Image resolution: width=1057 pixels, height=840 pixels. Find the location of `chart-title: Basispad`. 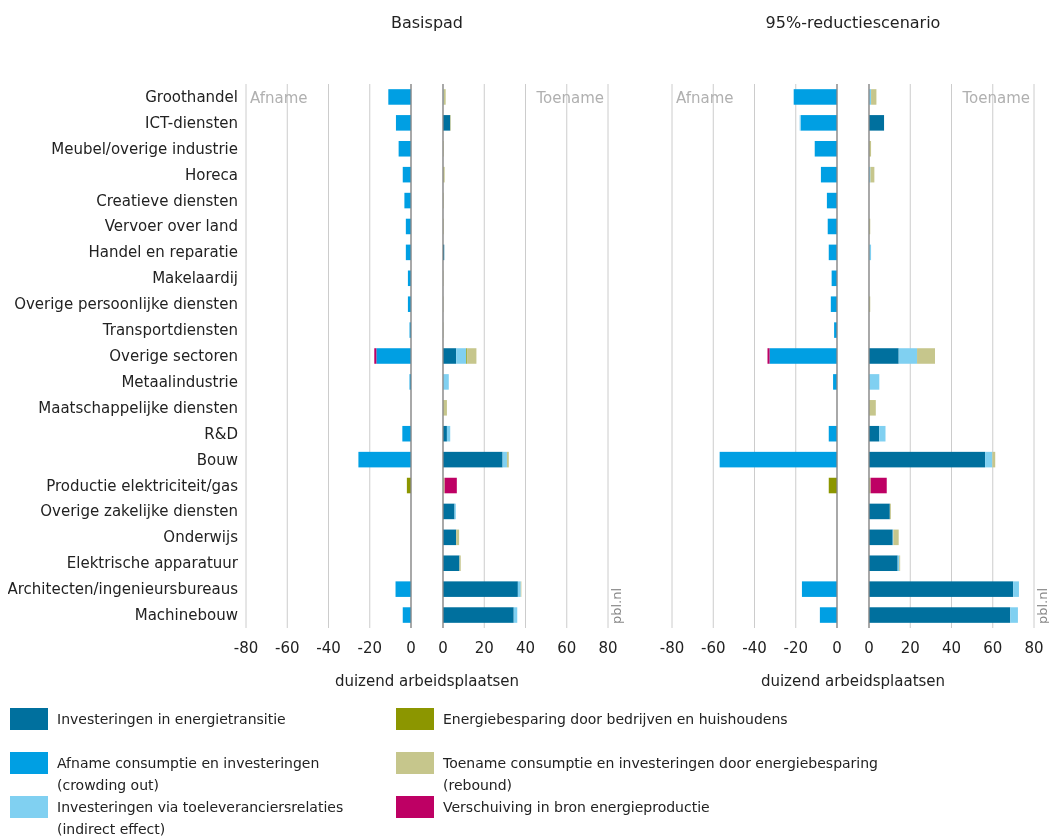

chart-title: Basispad is located at coordinates (427, 22).